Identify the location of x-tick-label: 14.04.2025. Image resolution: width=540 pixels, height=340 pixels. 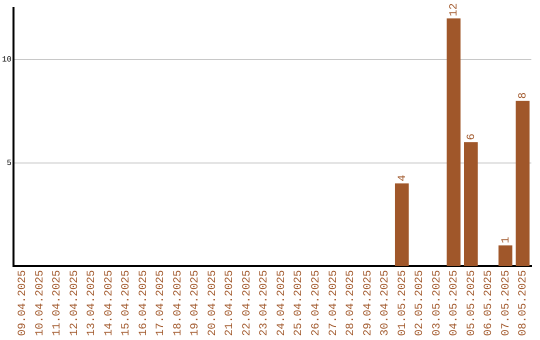
(109, 303).